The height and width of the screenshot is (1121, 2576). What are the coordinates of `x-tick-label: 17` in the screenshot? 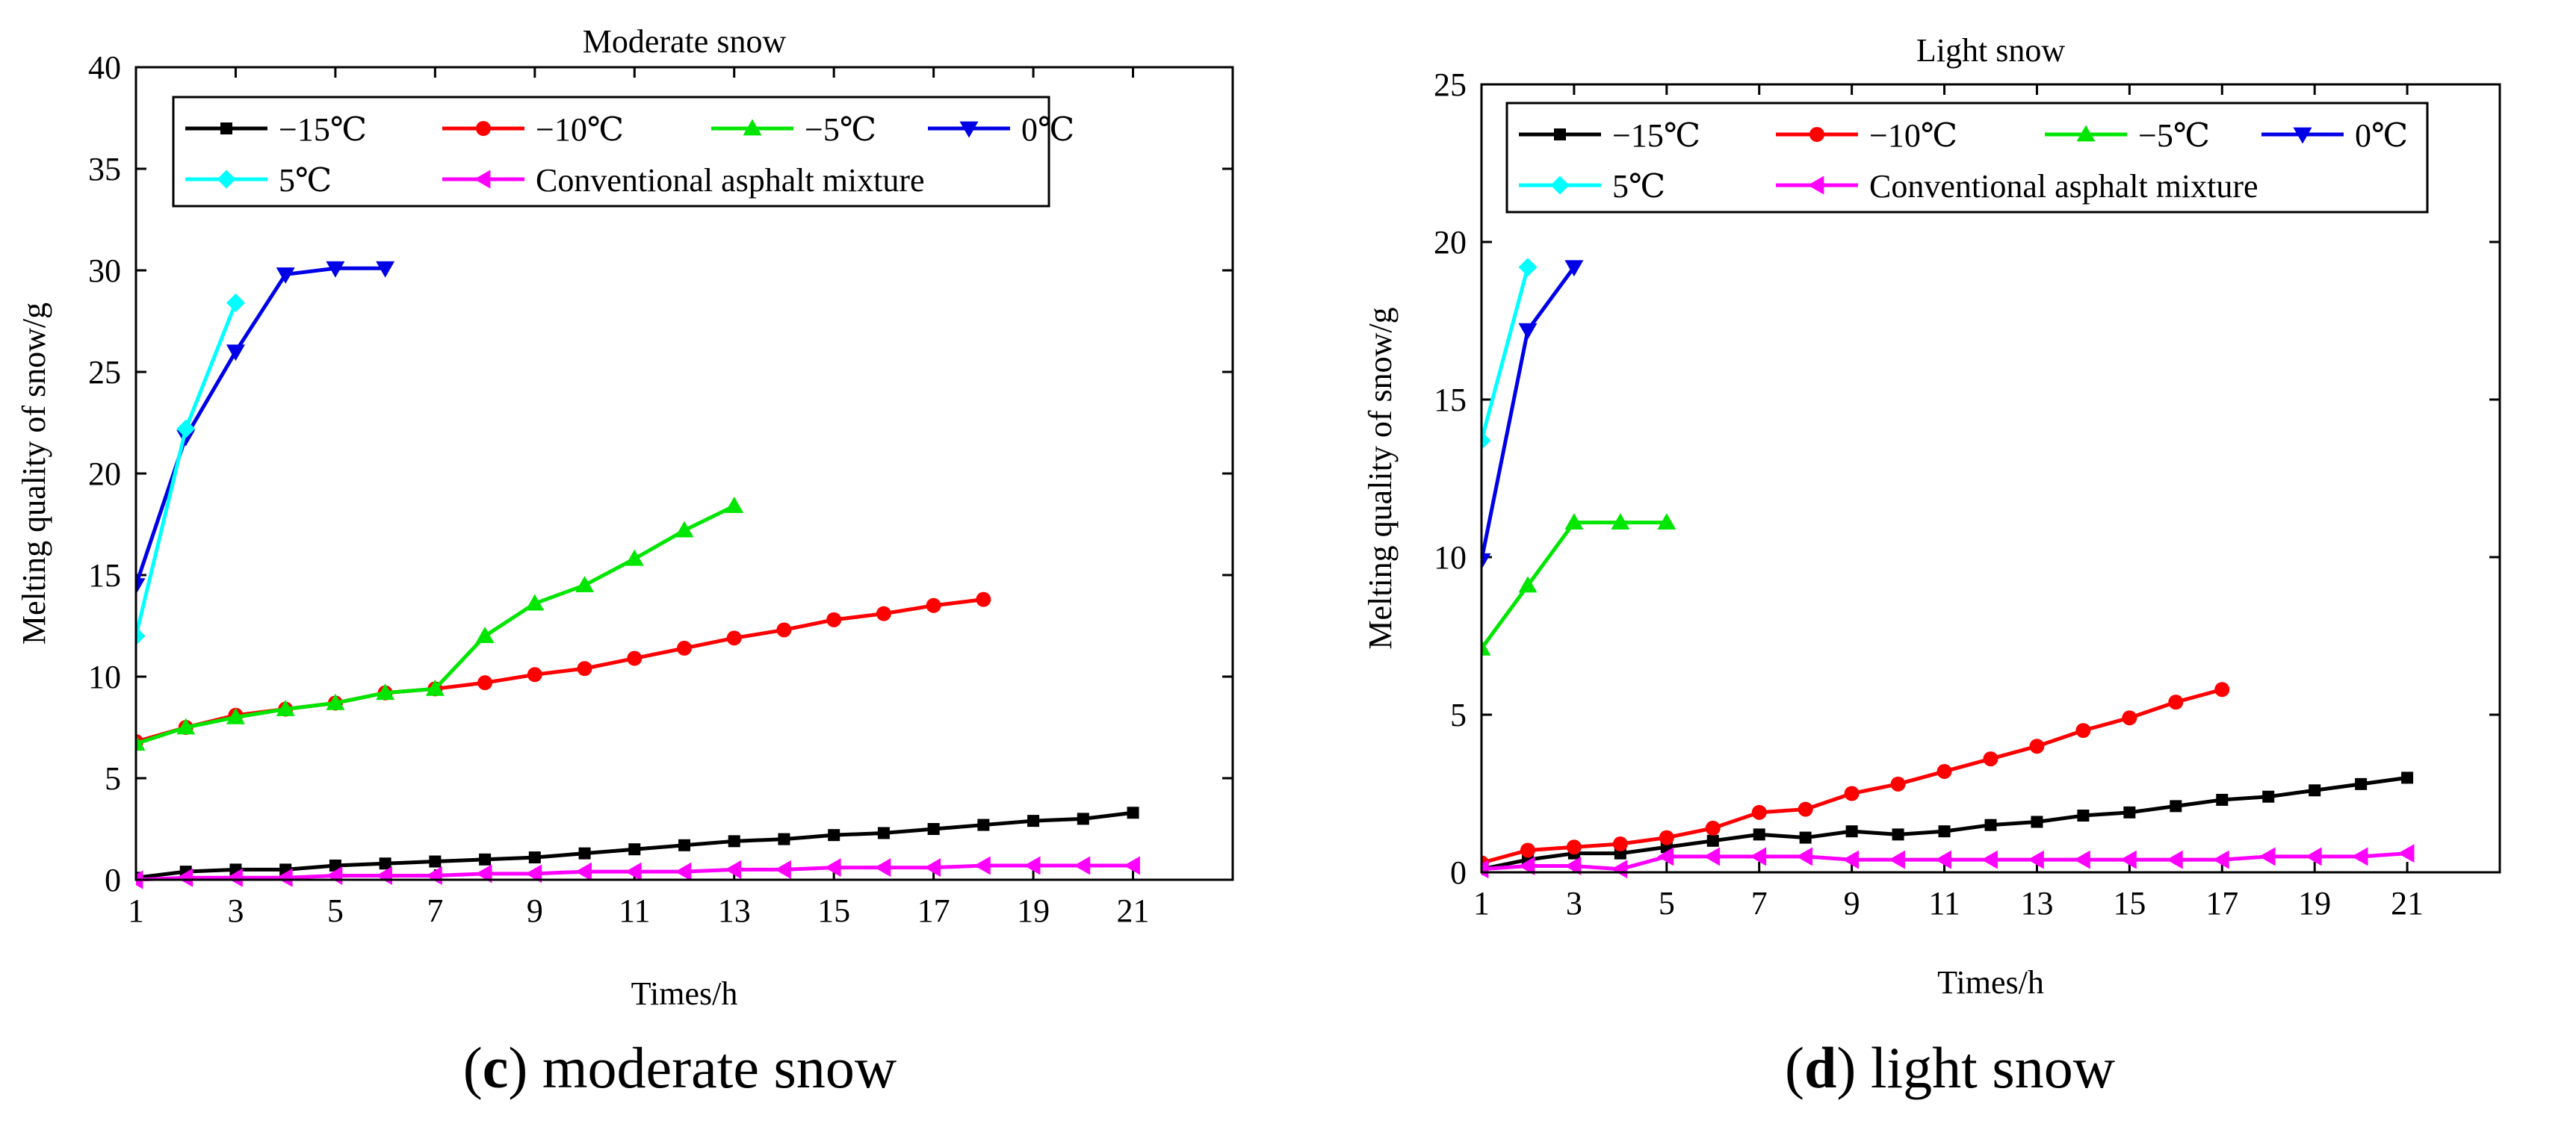 It's located at (2221, 903).